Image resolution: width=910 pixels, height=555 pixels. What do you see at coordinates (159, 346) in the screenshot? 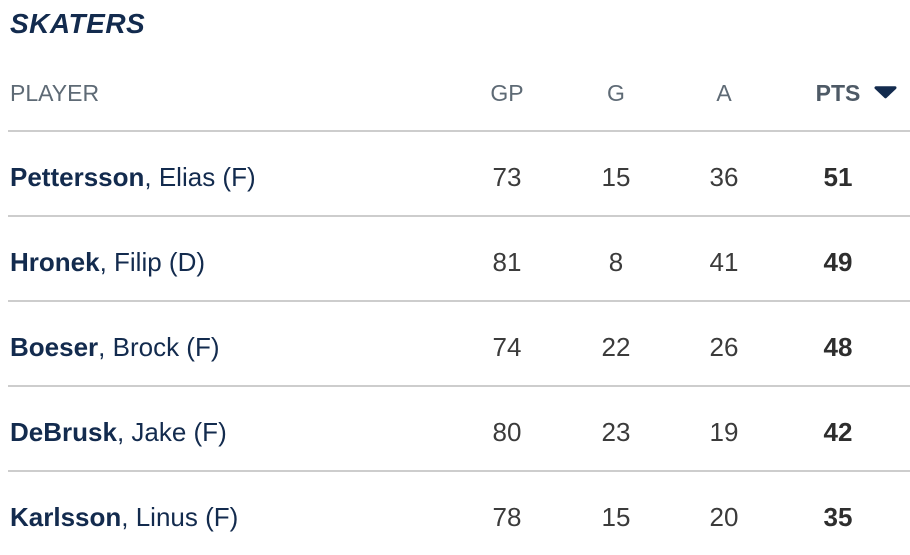
I see `player-given-name: , Brock (F)` at bounding box center [159, 346].